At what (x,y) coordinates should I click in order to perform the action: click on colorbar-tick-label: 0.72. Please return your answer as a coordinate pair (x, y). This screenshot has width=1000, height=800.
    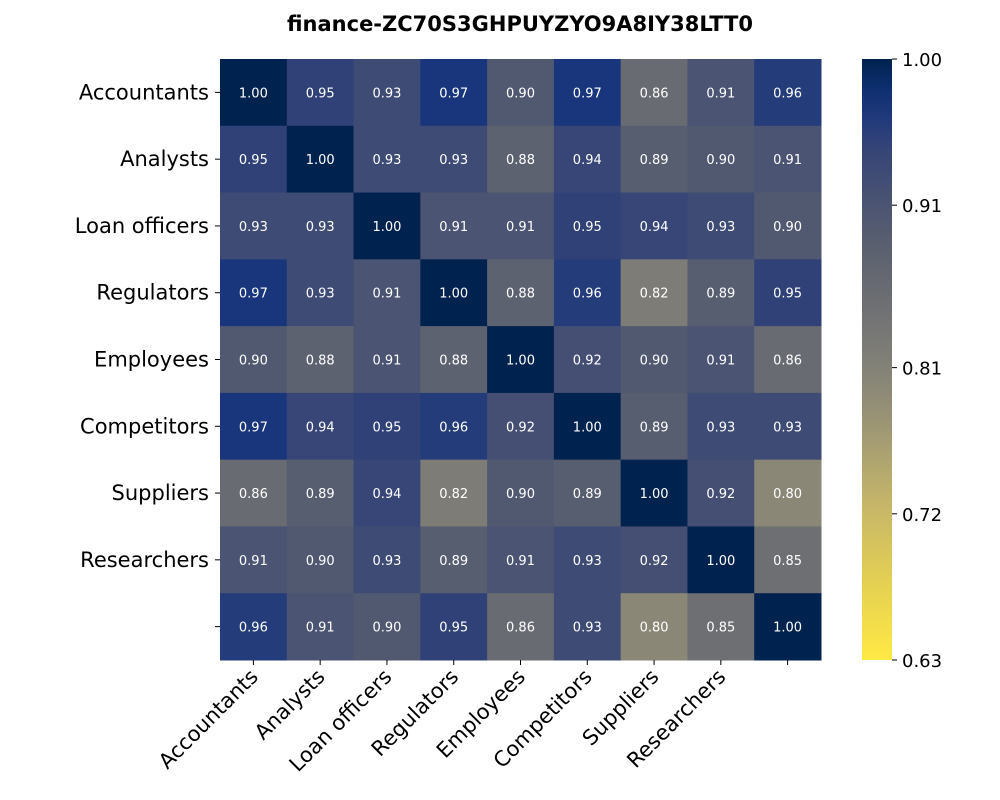
    Looking at the image, I should click on (922, 515).